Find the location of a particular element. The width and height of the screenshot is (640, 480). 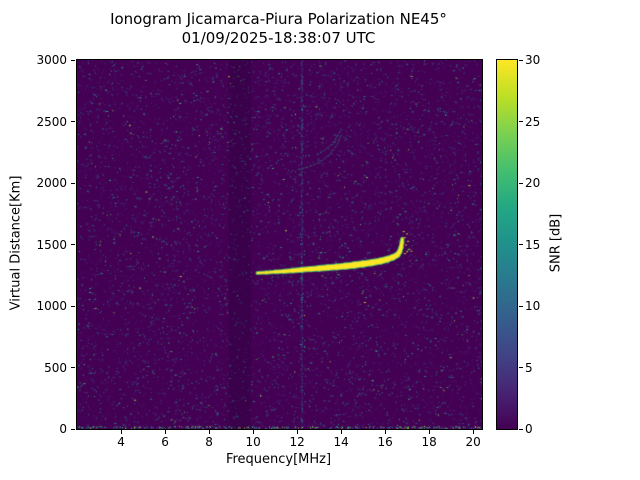

colorbar-tick-label: 0 is located at coordinates (529, 429).